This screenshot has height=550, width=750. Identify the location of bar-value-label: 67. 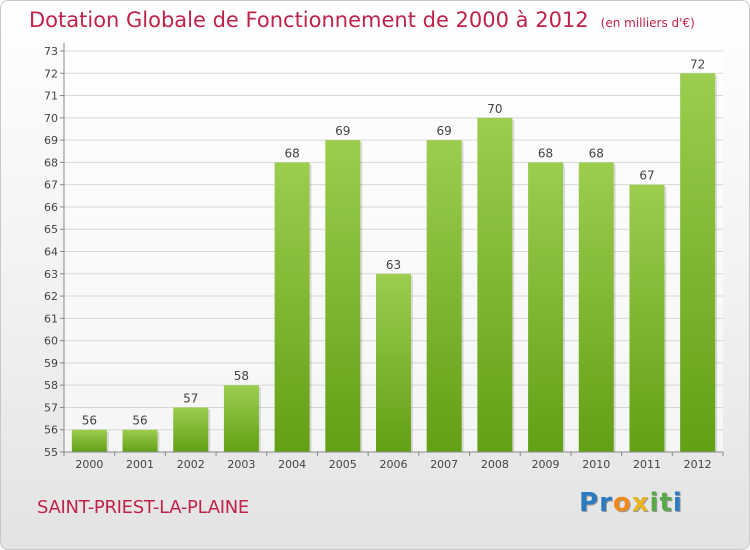
(646, 176).